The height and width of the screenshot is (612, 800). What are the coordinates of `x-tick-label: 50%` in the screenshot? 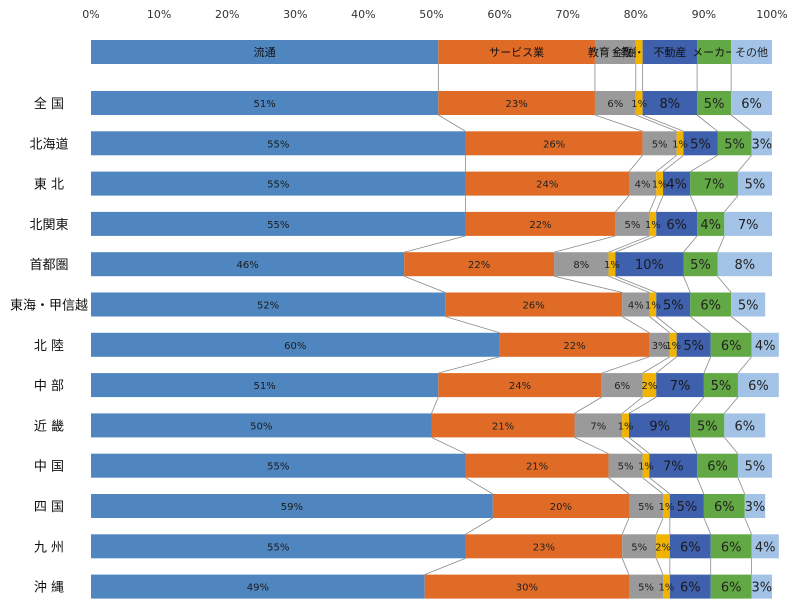 It's located at (431, 14).